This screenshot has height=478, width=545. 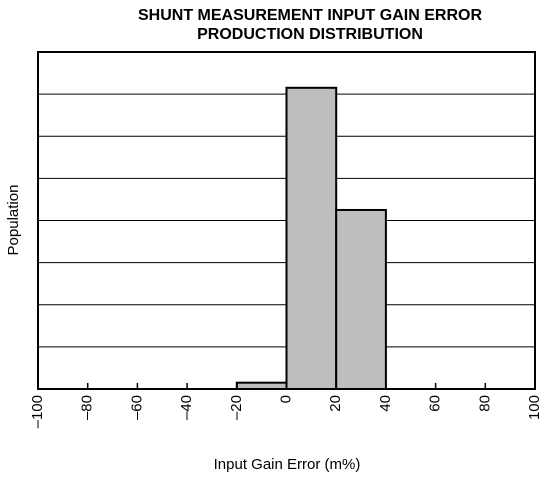 What do you see at coordinates (534, 407) in the screenshot?
I see `x-tick-label: 100` at bounding box center [534, 407].